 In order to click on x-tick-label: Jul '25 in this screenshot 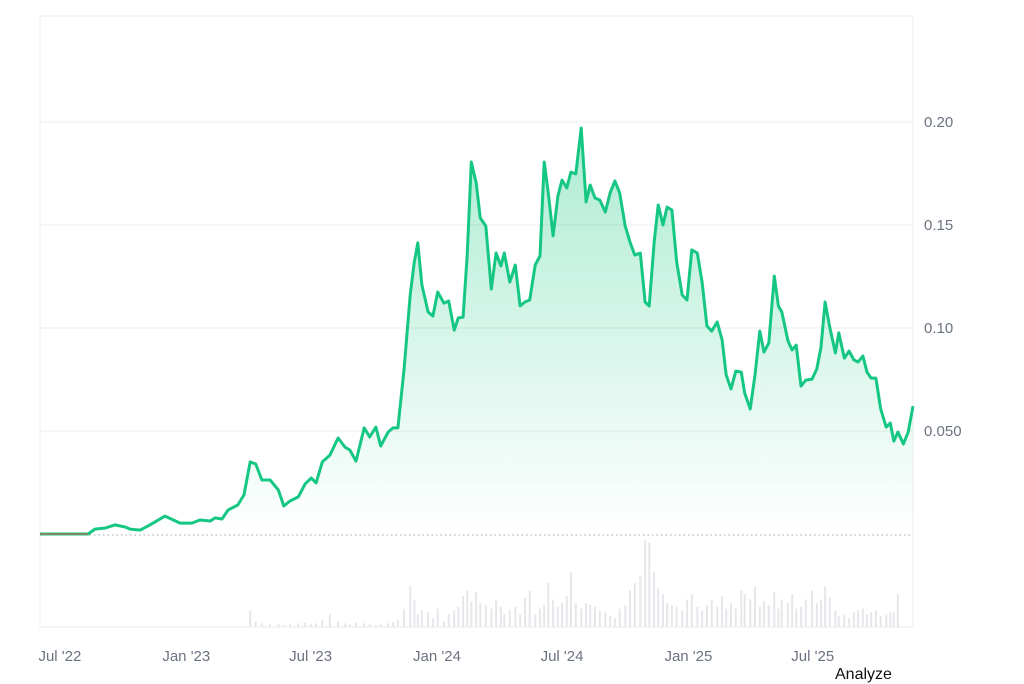, I will do `click(812, 656)`.